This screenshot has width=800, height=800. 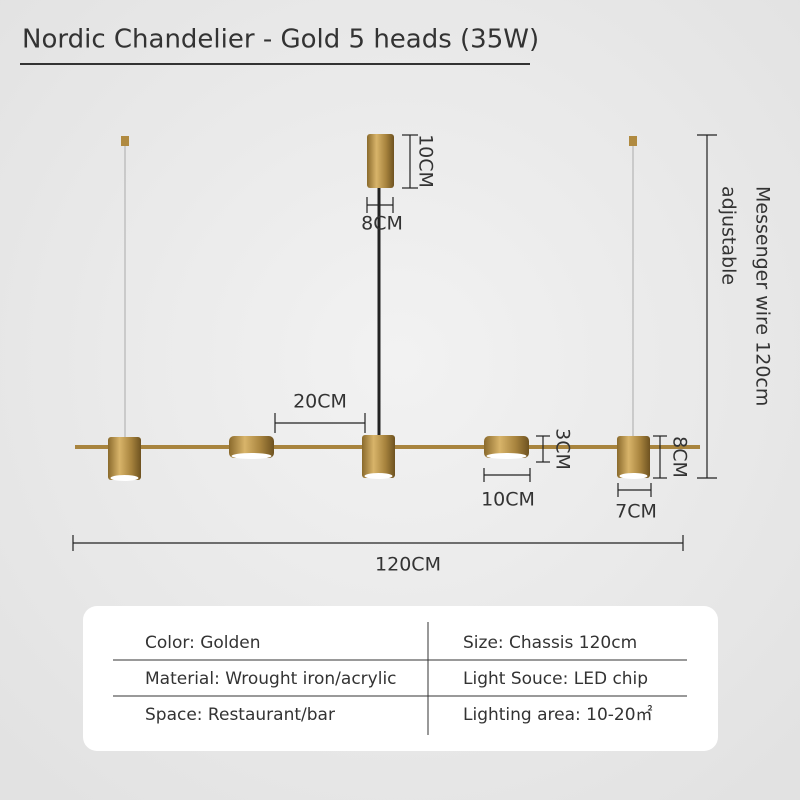 What do you see at coordinates (240, 715) in the screenshot?
I see `table-cell: Space: Restaurant/bar` at bounding box center [240, 715].